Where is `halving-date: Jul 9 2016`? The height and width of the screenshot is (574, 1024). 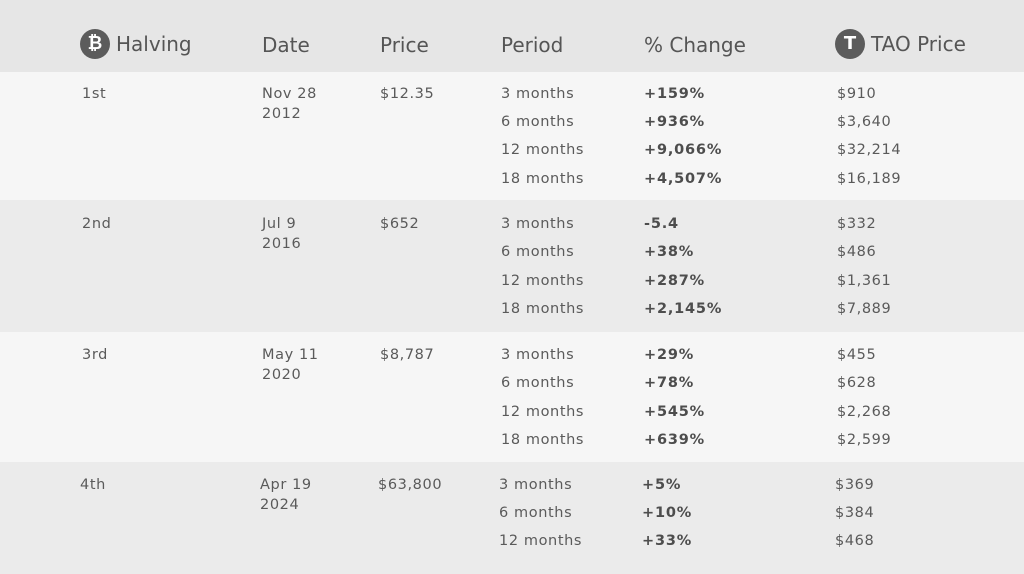 halving-date: Jul 9 2016 is located at coordinates (281, 234).